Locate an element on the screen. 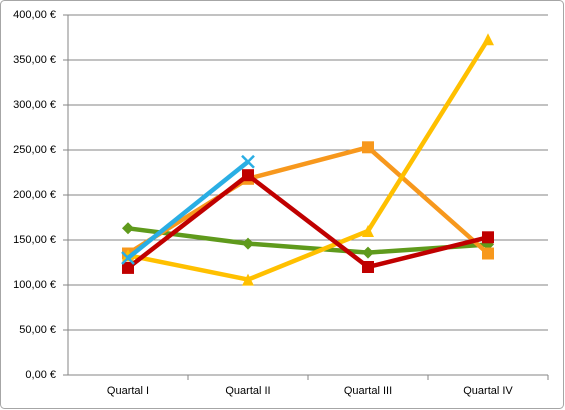 The image size is (565, 410). y-tick-label: 150,00 € is located at coordinates (34, 240).